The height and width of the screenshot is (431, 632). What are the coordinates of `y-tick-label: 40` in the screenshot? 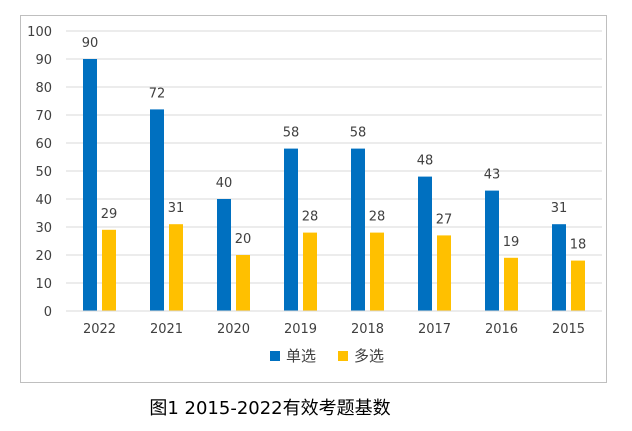 It's located at (43, 200).